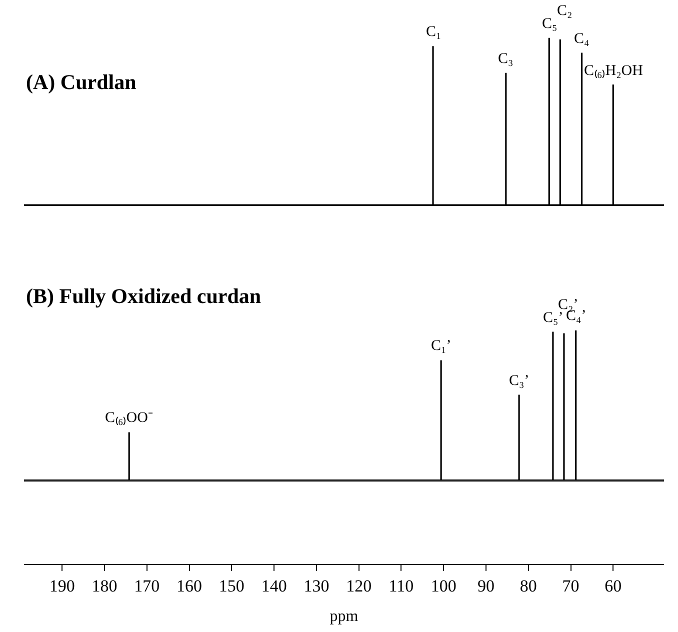 Image resolution: width=678 pixels, height=632 pixels. What do you see at coordinates (528, 586) in the screenshot?
I see `x-tick-label: 80` at bounding box center [528, 586].